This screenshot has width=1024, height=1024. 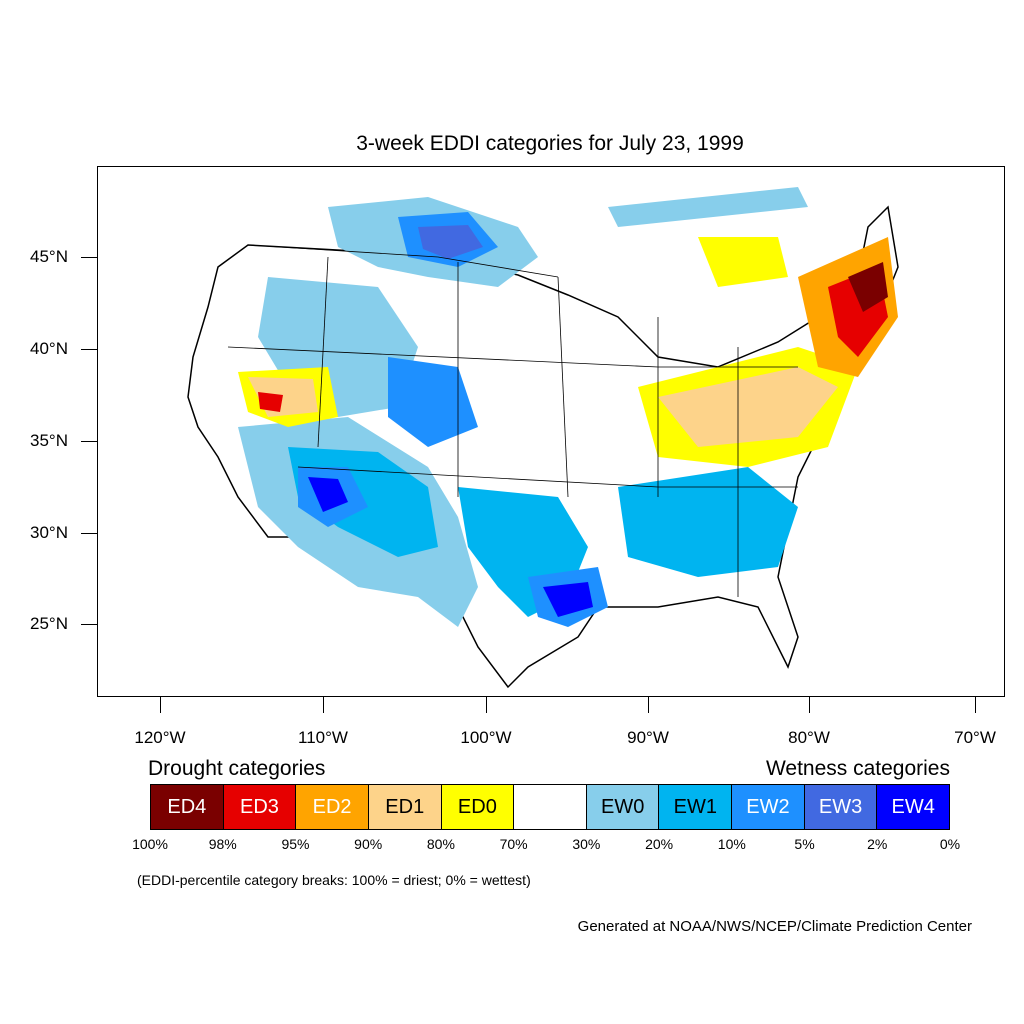 What do you see at coordinates (187, 807) in the screenshot?
I see `legend-cell-ed4: ED4` at bounding box center [187, 807].